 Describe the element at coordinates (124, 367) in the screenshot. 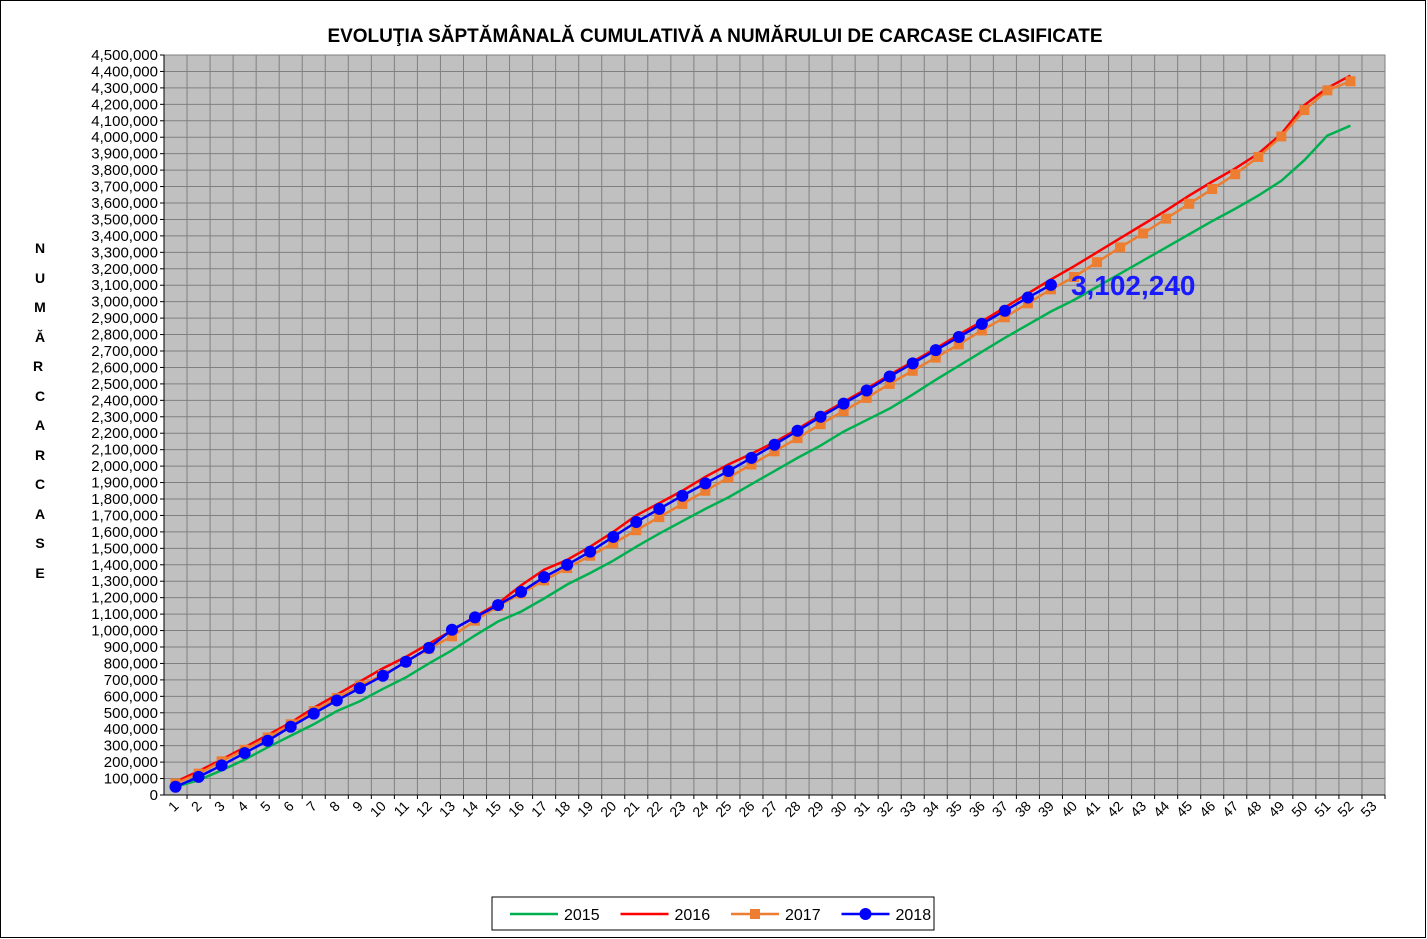

I see `y-tick-label: 2,600,000` at that location.